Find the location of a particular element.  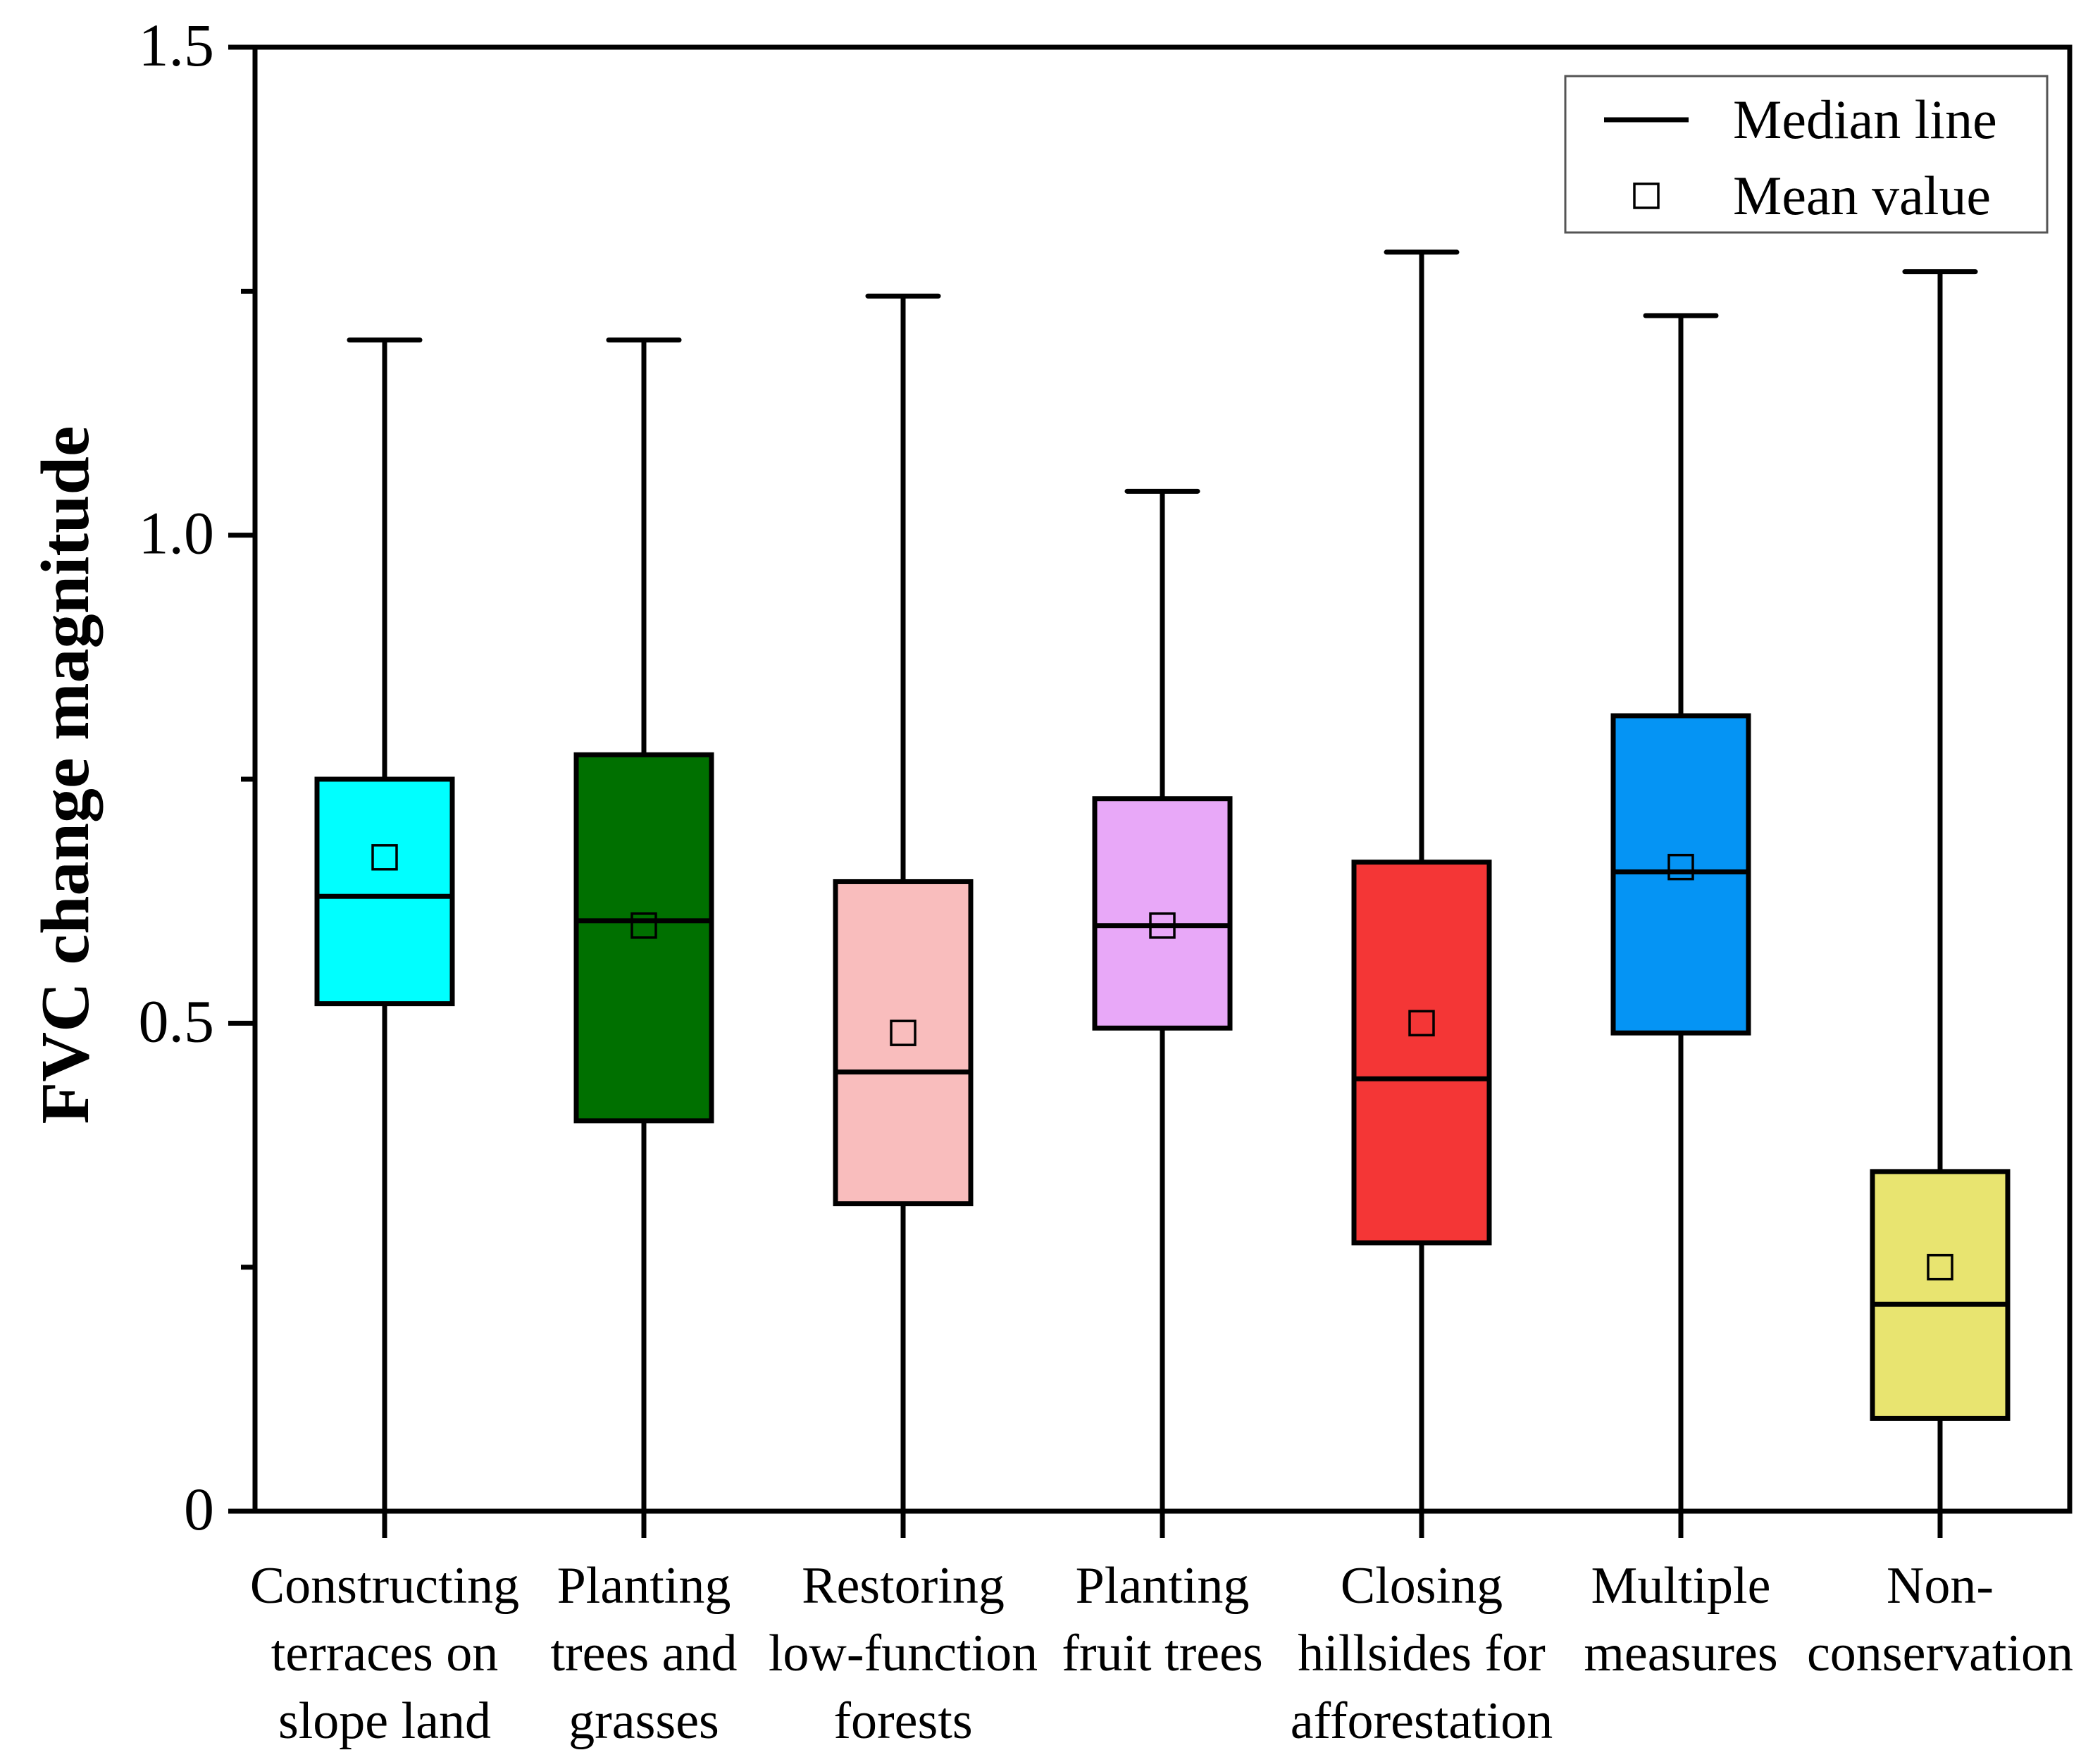

x-tick-label-line: slope land is located at coordinates (384, 1721).